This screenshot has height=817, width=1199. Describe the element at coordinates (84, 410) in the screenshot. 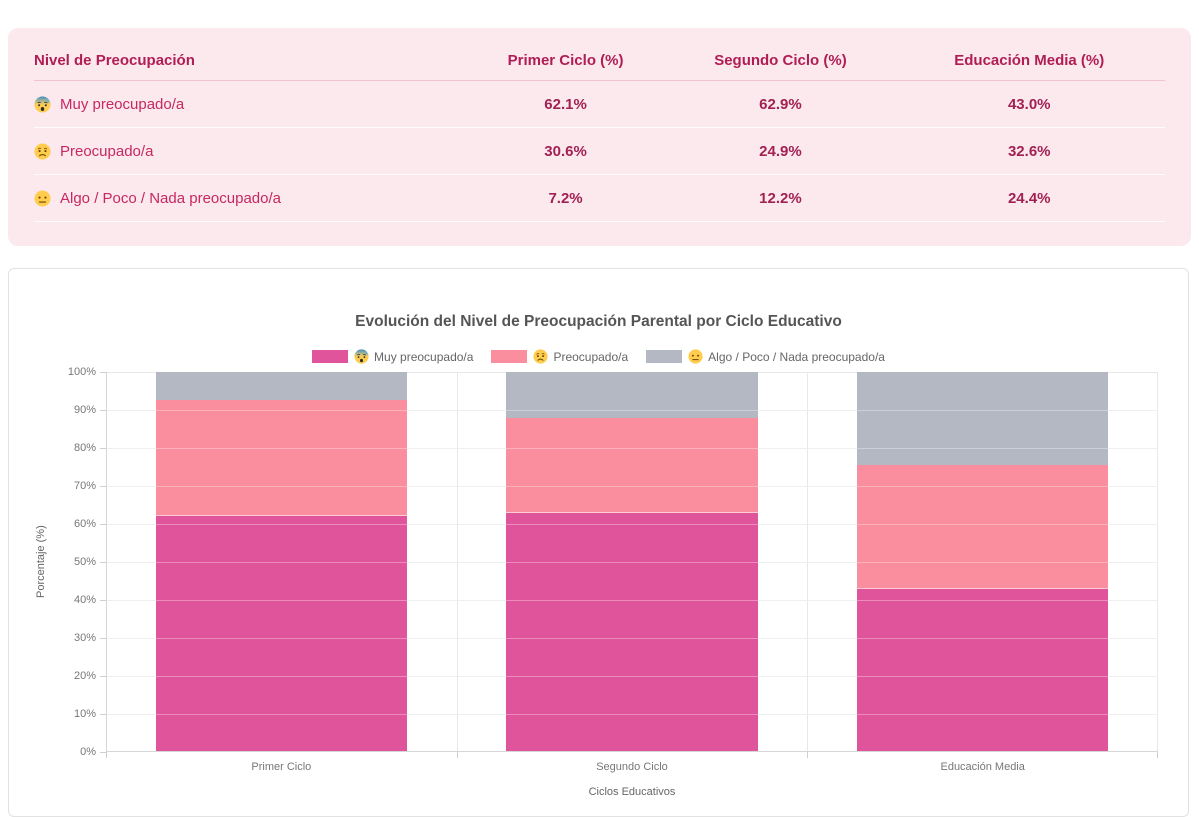

I see `y-tick-label: 90%` at that location.